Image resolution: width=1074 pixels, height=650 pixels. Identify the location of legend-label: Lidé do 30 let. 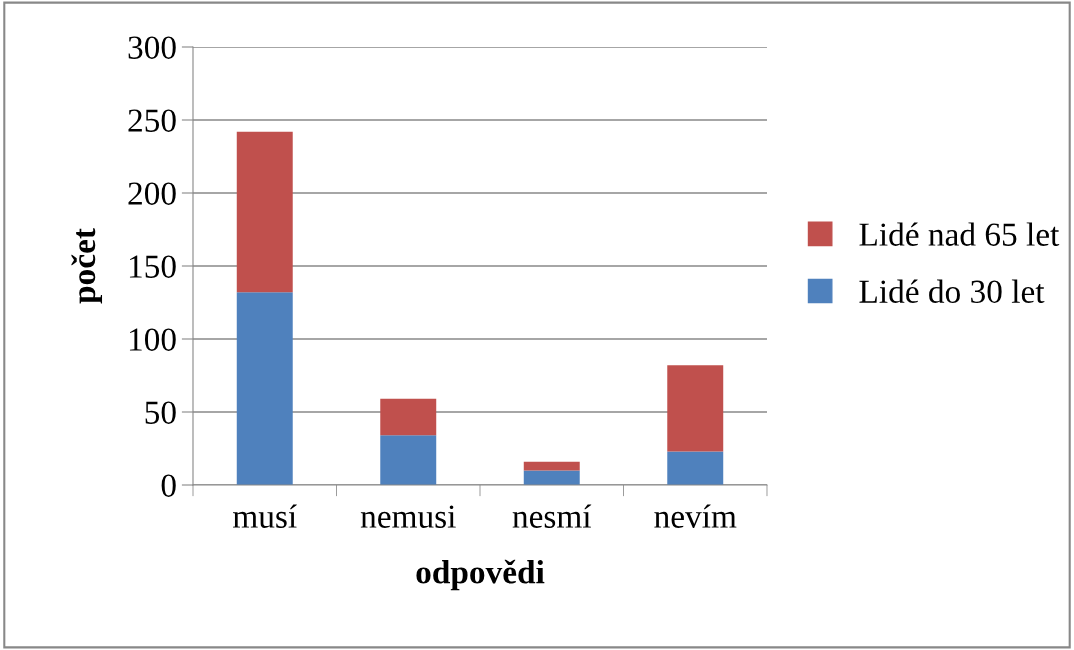
(952, 291).